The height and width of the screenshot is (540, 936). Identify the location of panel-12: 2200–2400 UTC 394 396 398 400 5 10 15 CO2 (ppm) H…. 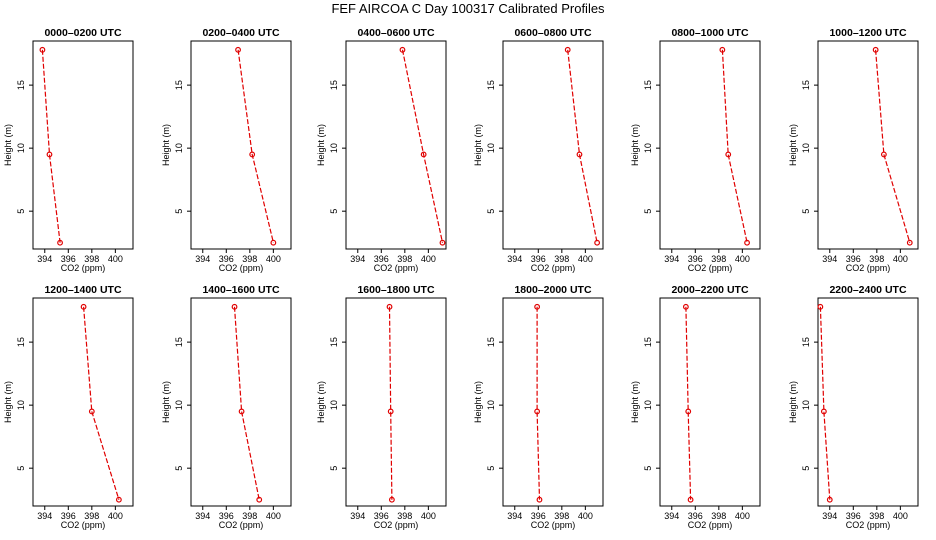
(853, 407).